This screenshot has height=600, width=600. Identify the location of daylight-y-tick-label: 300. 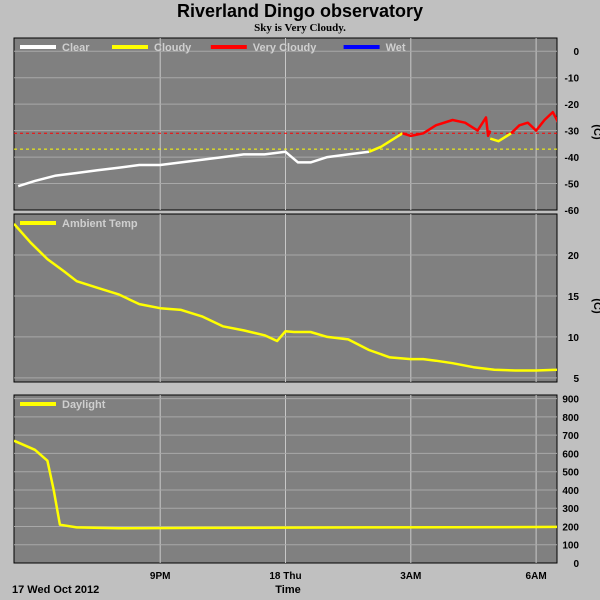
(570, 509).